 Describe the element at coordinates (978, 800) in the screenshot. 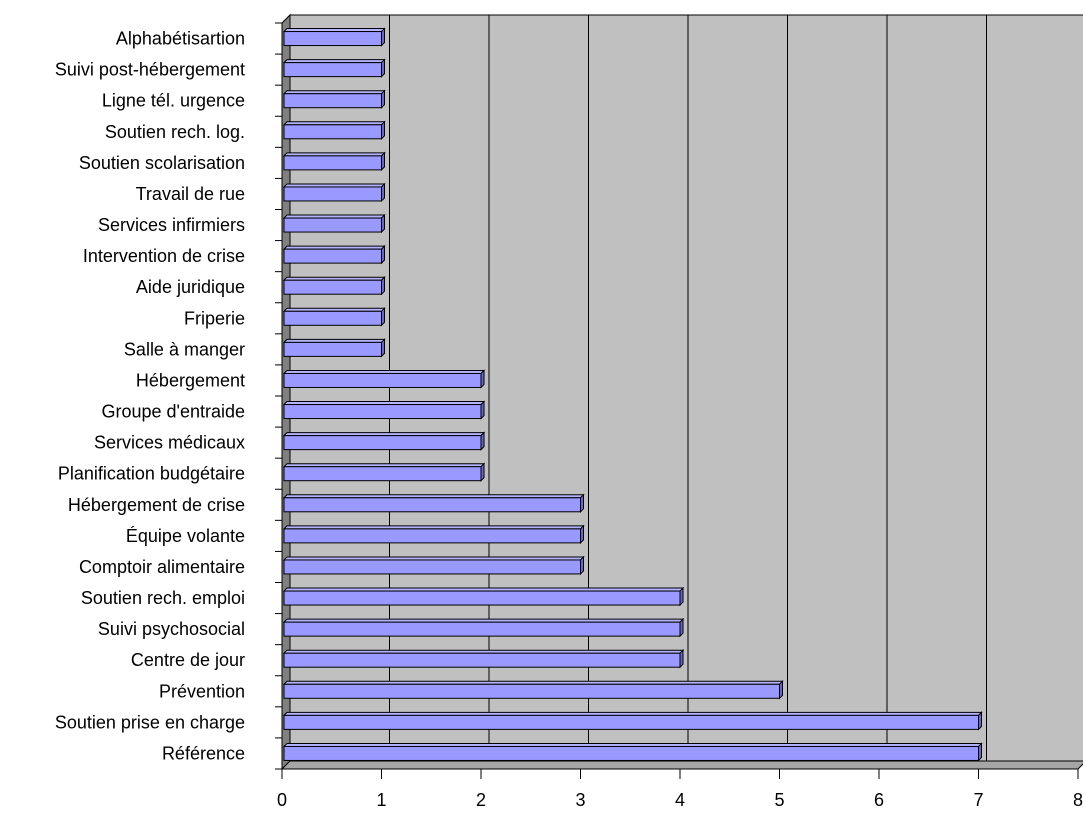

I see `x-tick-label: 7` at that location.